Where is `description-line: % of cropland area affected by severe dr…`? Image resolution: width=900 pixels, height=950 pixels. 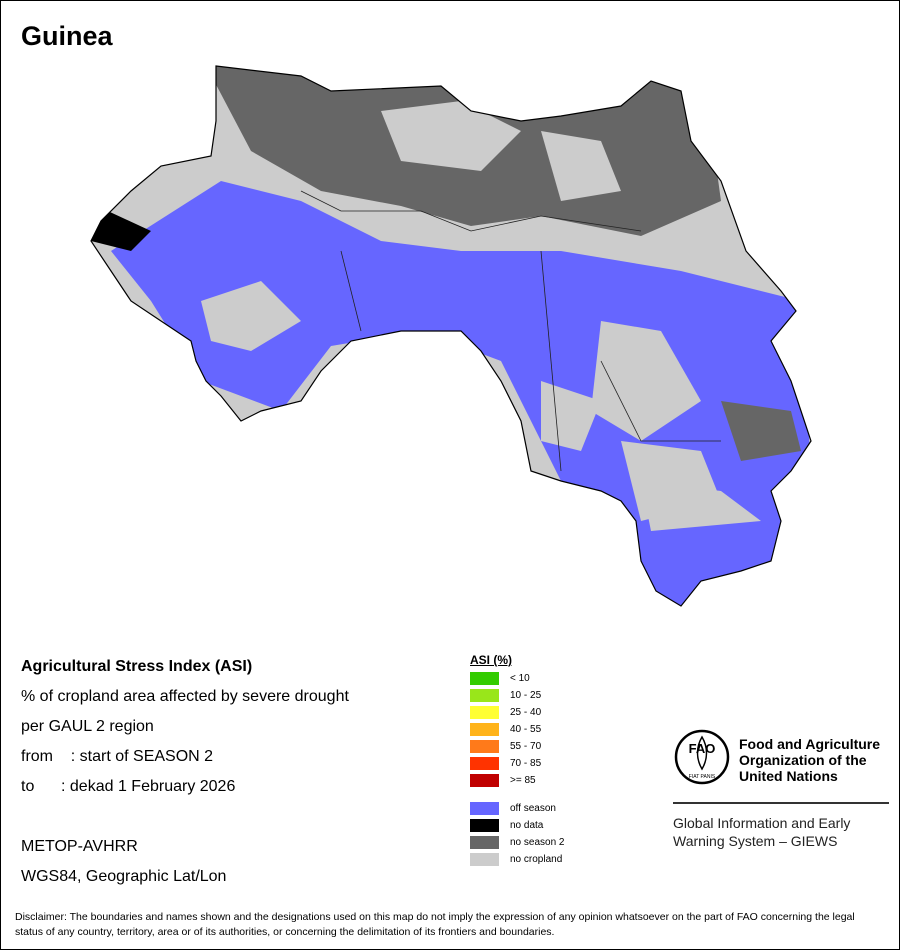
description-line: % of cropland area affected by severe dr… is located at coordinates (185, 696).